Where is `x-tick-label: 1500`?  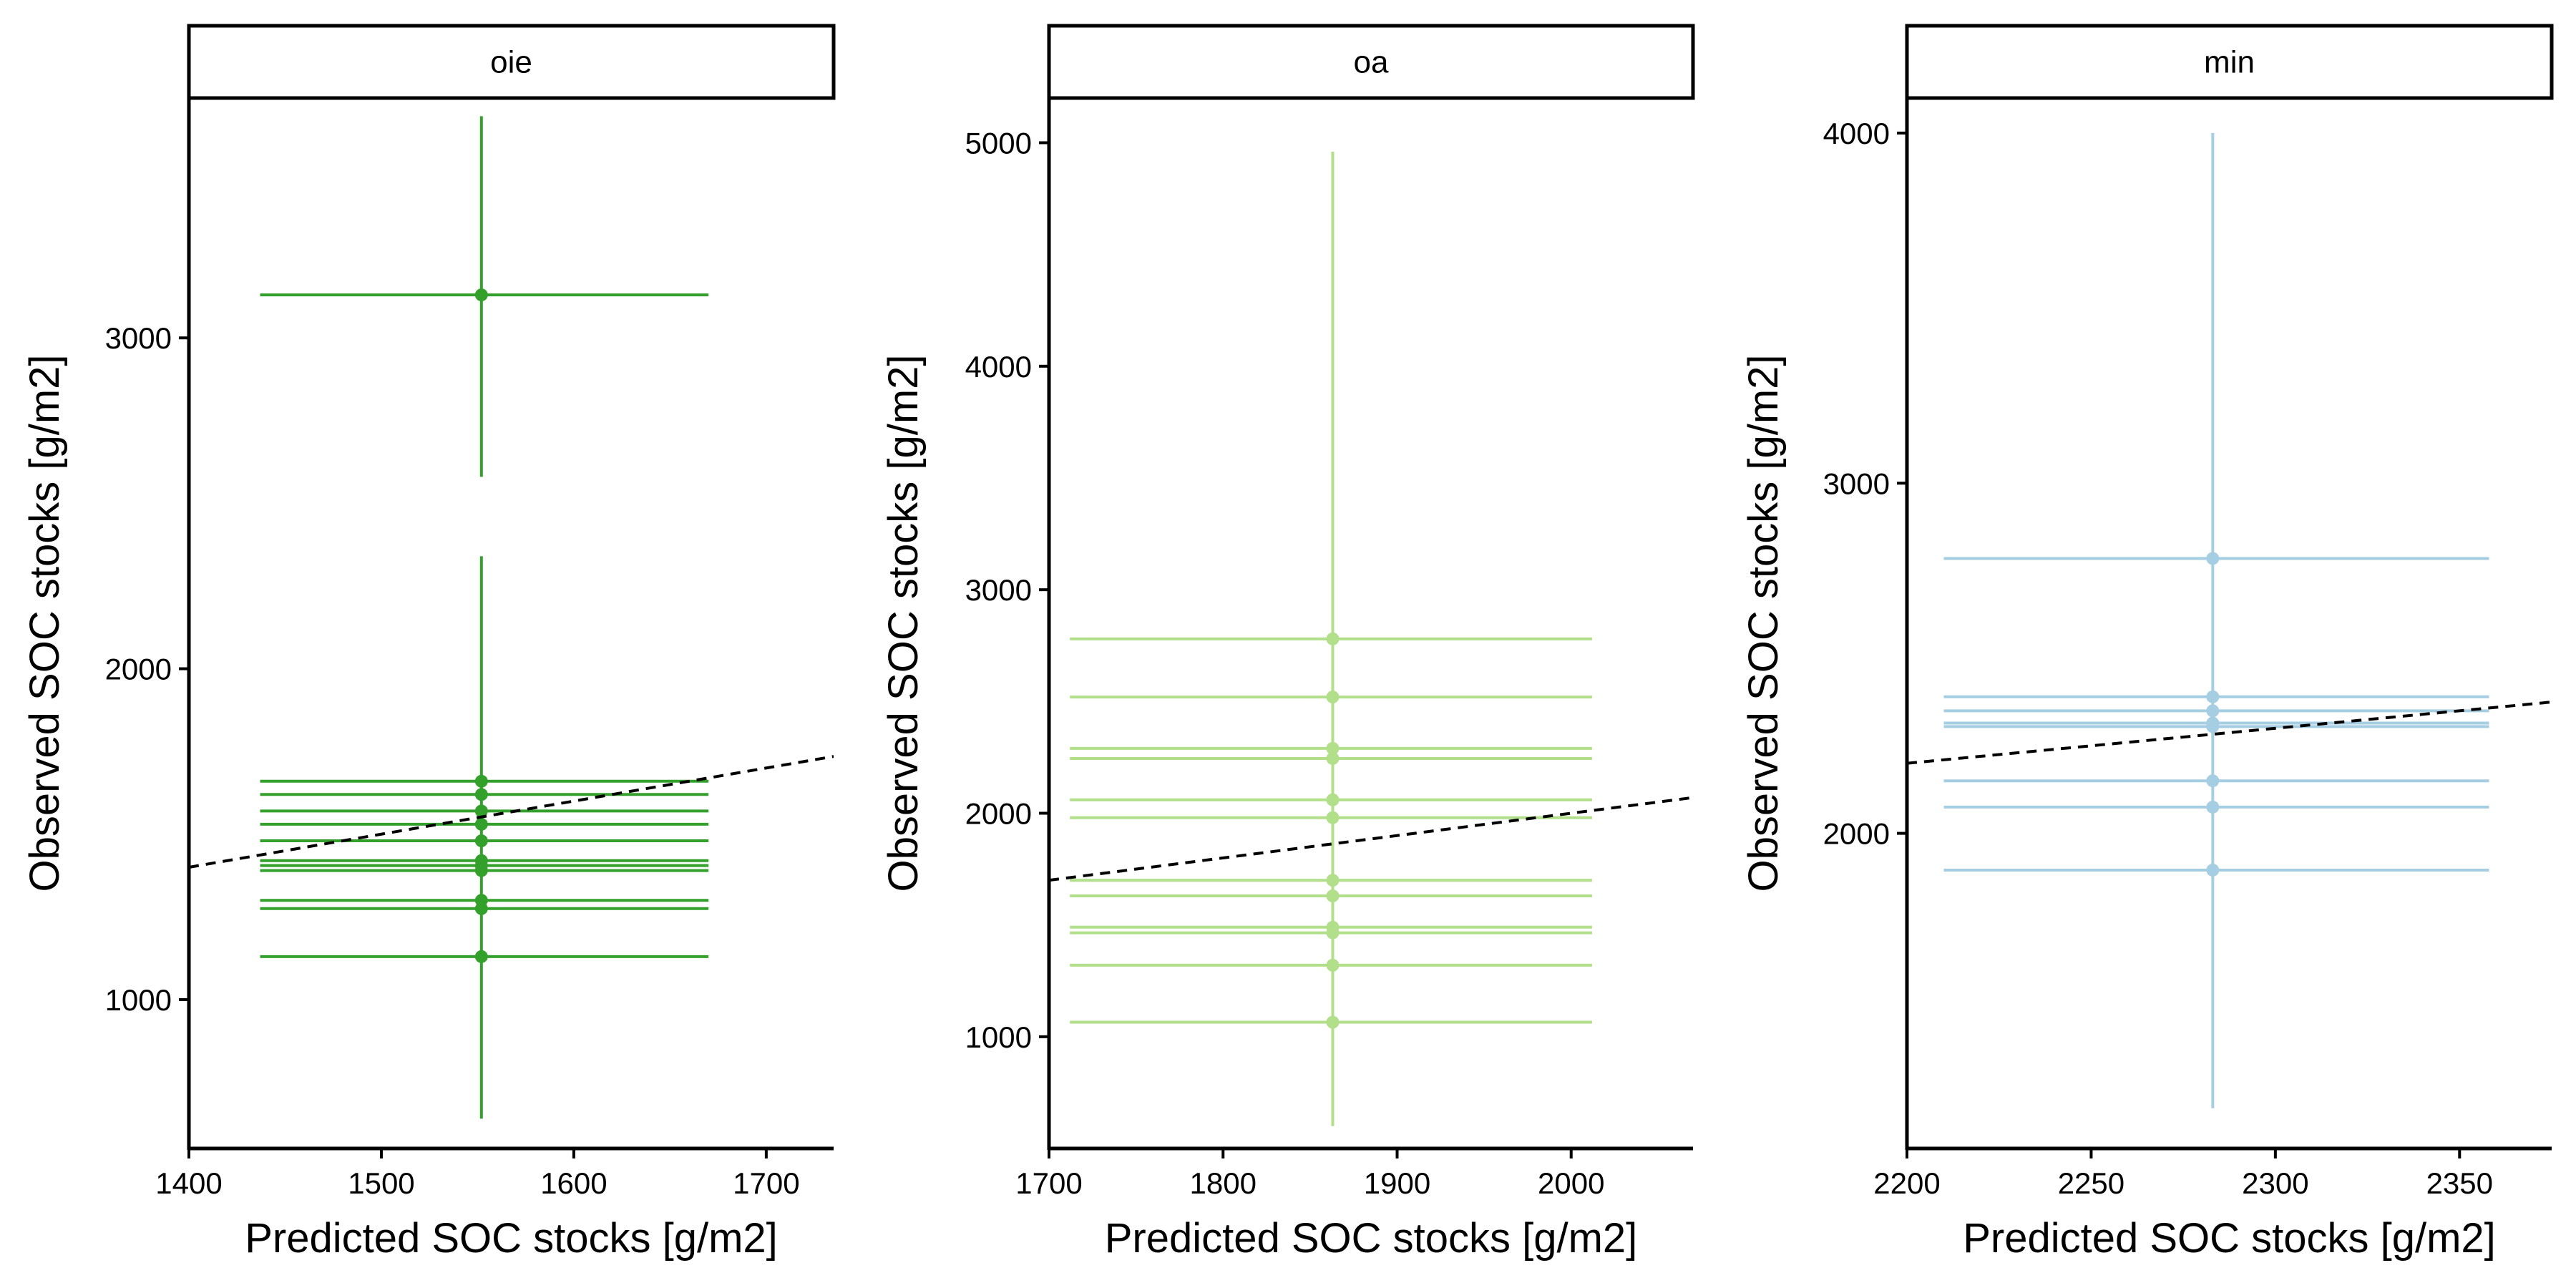 x-tick-label: 1500 is located at coordinates (381, 1183).